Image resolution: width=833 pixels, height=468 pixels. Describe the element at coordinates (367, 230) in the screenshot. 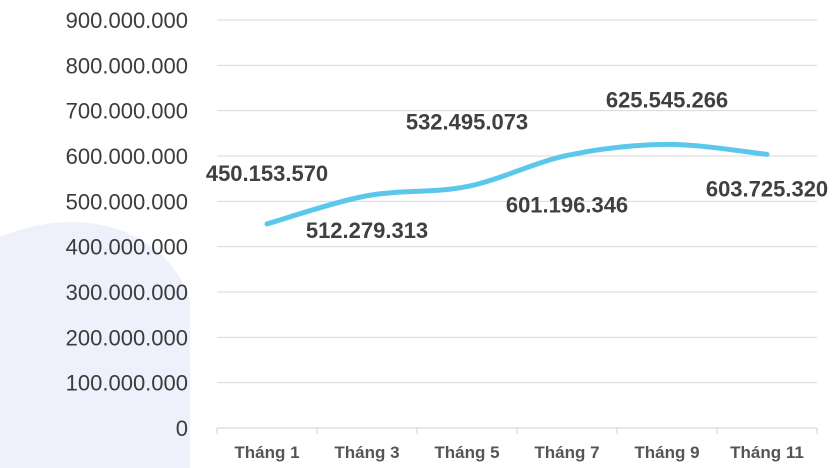

I see `data-label: 512.279.313` at that location.